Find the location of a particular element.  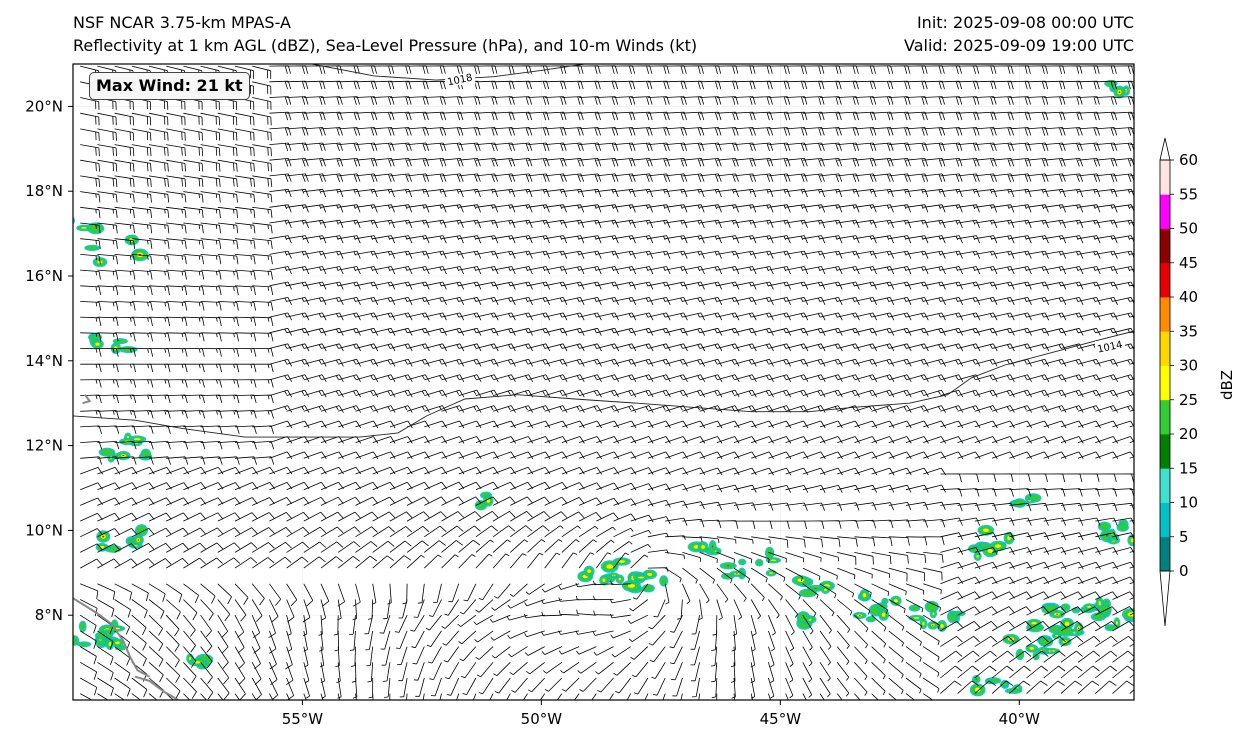

colorbar-tick-label: 5 is located at coordinates (1184, 537).